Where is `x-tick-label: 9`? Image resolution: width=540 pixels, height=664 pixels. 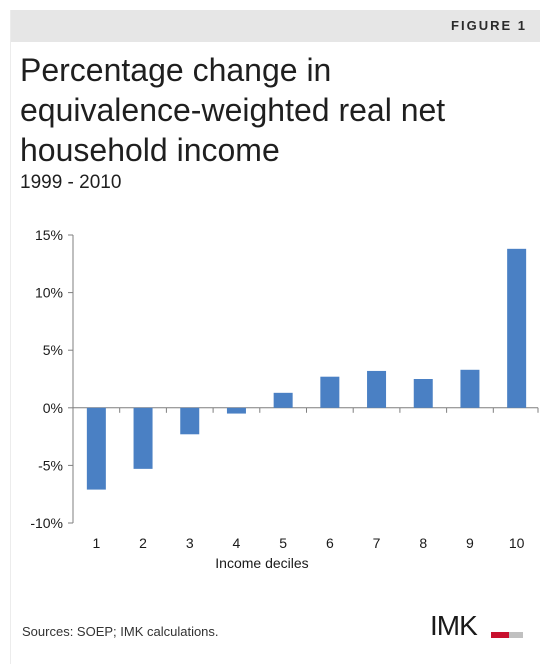 x-tick-label: 9 is located at coordinates (470, 543).